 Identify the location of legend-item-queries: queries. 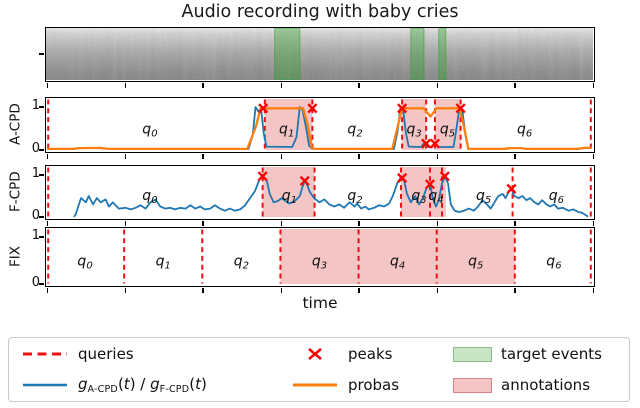
(144, 354).